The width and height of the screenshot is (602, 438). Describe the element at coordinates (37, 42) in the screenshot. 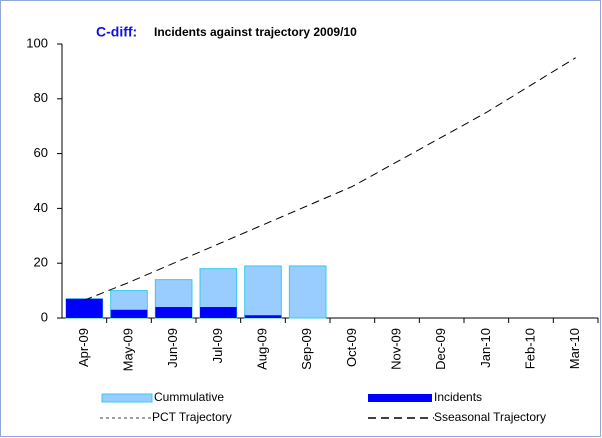

I see `y-tick-label: 100` at that location.